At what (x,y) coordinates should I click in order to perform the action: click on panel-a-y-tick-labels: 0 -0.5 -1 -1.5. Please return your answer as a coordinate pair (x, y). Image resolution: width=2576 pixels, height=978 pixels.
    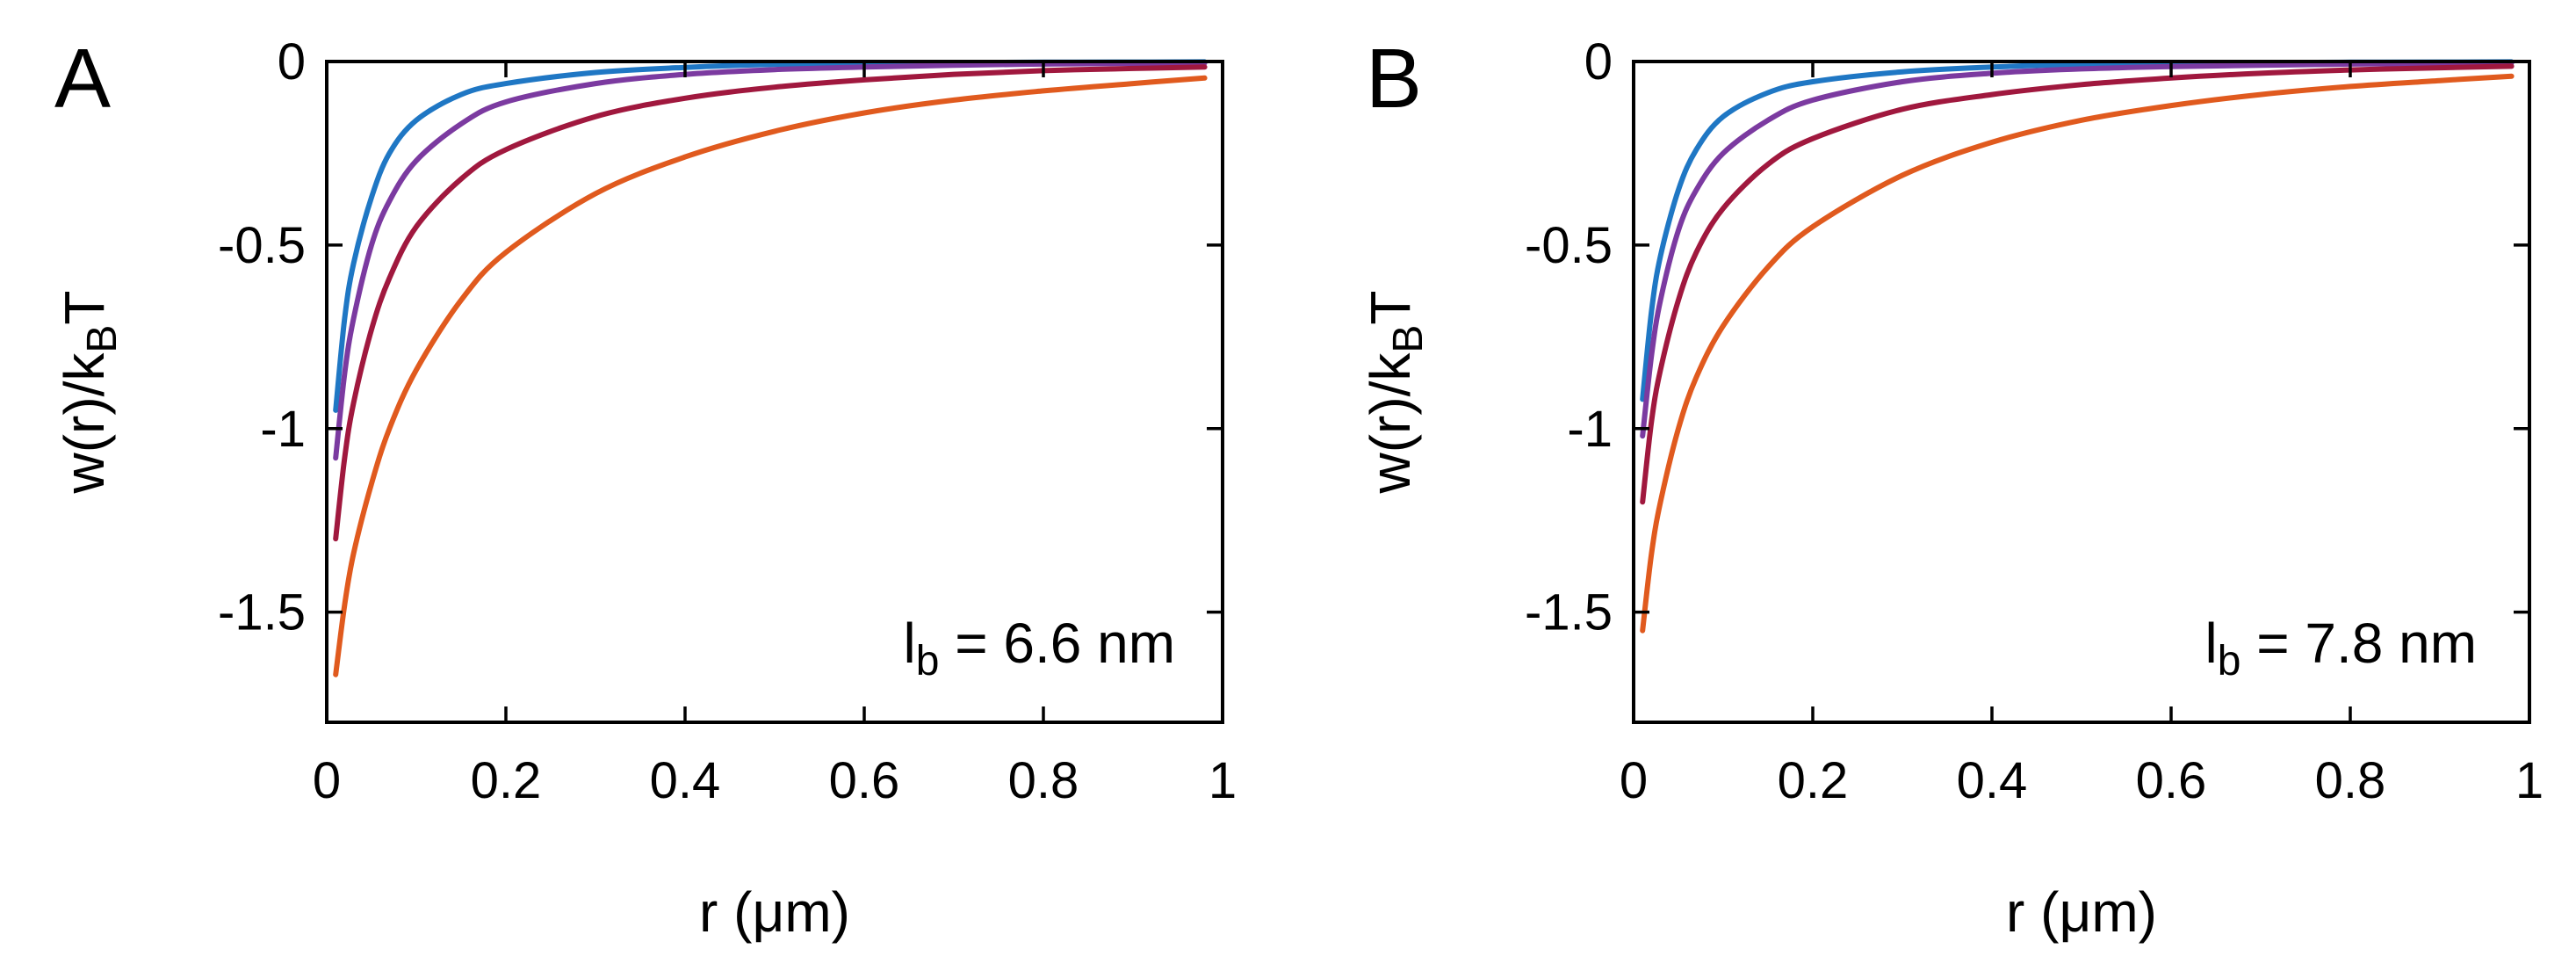
    Looking at the image, I should click on (262, 337).